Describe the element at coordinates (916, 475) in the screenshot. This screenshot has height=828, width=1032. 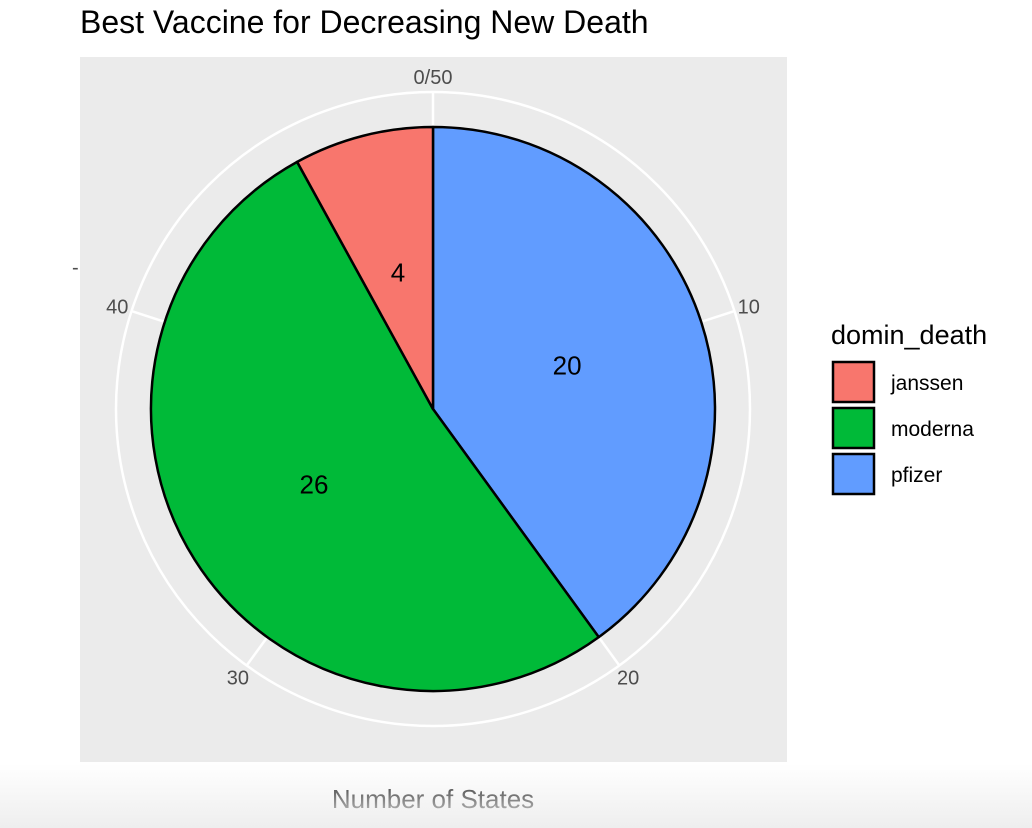
I see `legend-label-pfizer: pfizer` at that location.